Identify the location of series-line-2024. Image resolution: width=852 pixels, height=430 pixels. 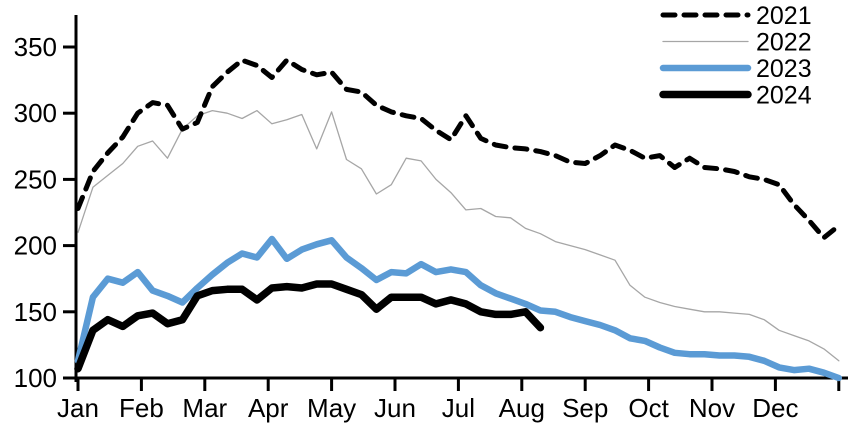
(309, 326).